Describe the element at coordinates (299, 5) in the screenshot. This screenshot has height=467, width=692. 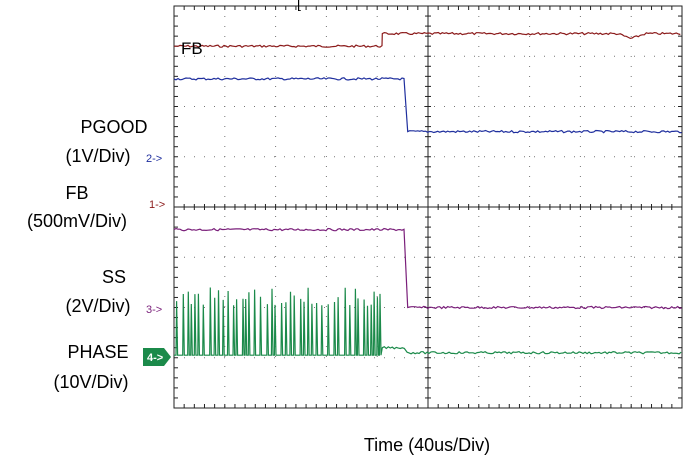
I see `top-label-fragment: [` at that location.